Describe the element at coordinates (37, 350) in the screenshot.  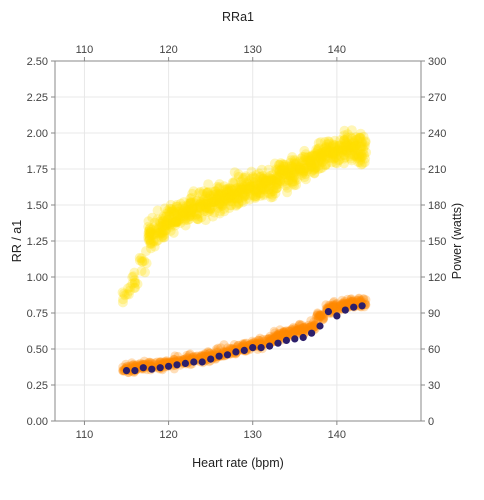
I see `y-tick-label: 0.50` at that location.